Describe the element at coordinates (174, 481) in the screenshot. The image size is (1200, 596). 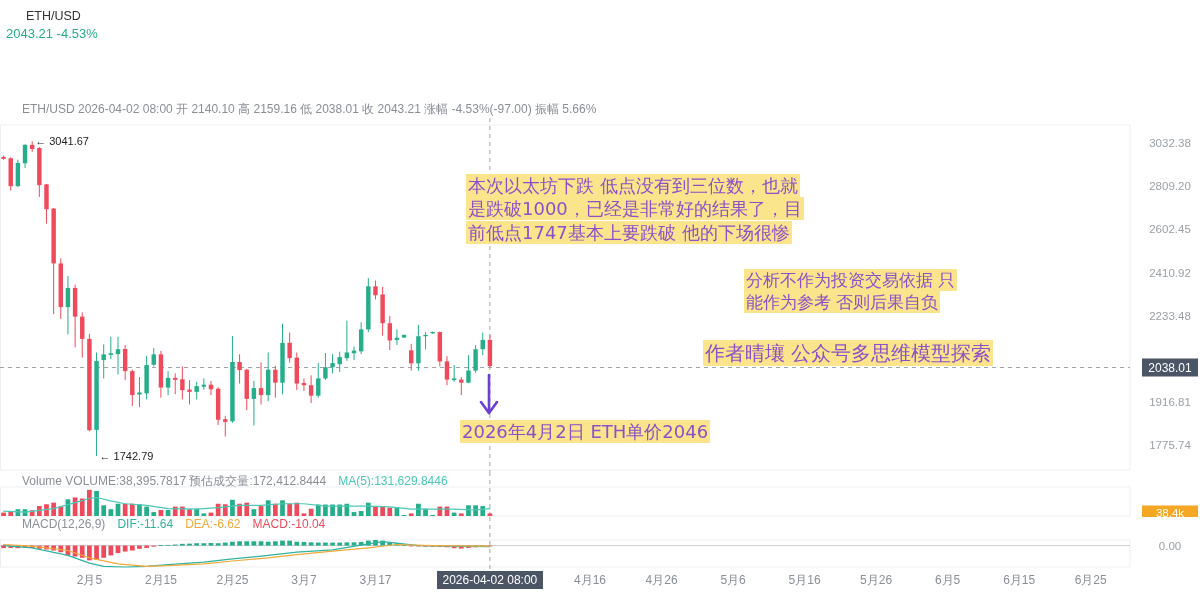
I see `chart-title: Volume VOLUME:38,395.7817 预估成交量:172,412.8444` at that location.